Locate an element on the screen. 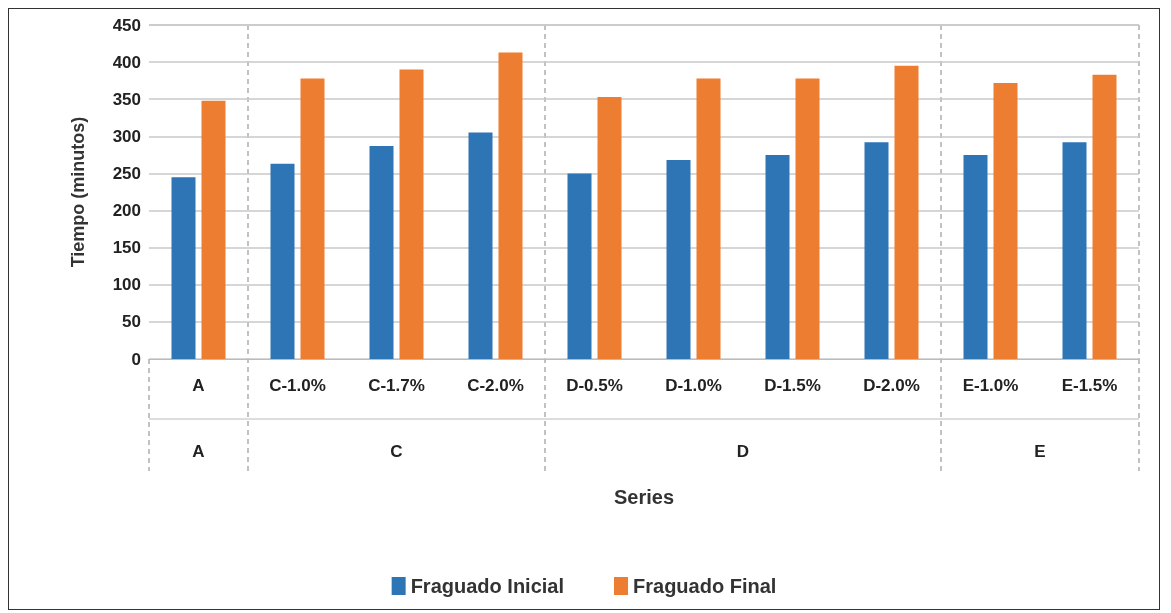 The image size is (1171, 613). x-axis-title: Series is located at coordinates (644, 497).